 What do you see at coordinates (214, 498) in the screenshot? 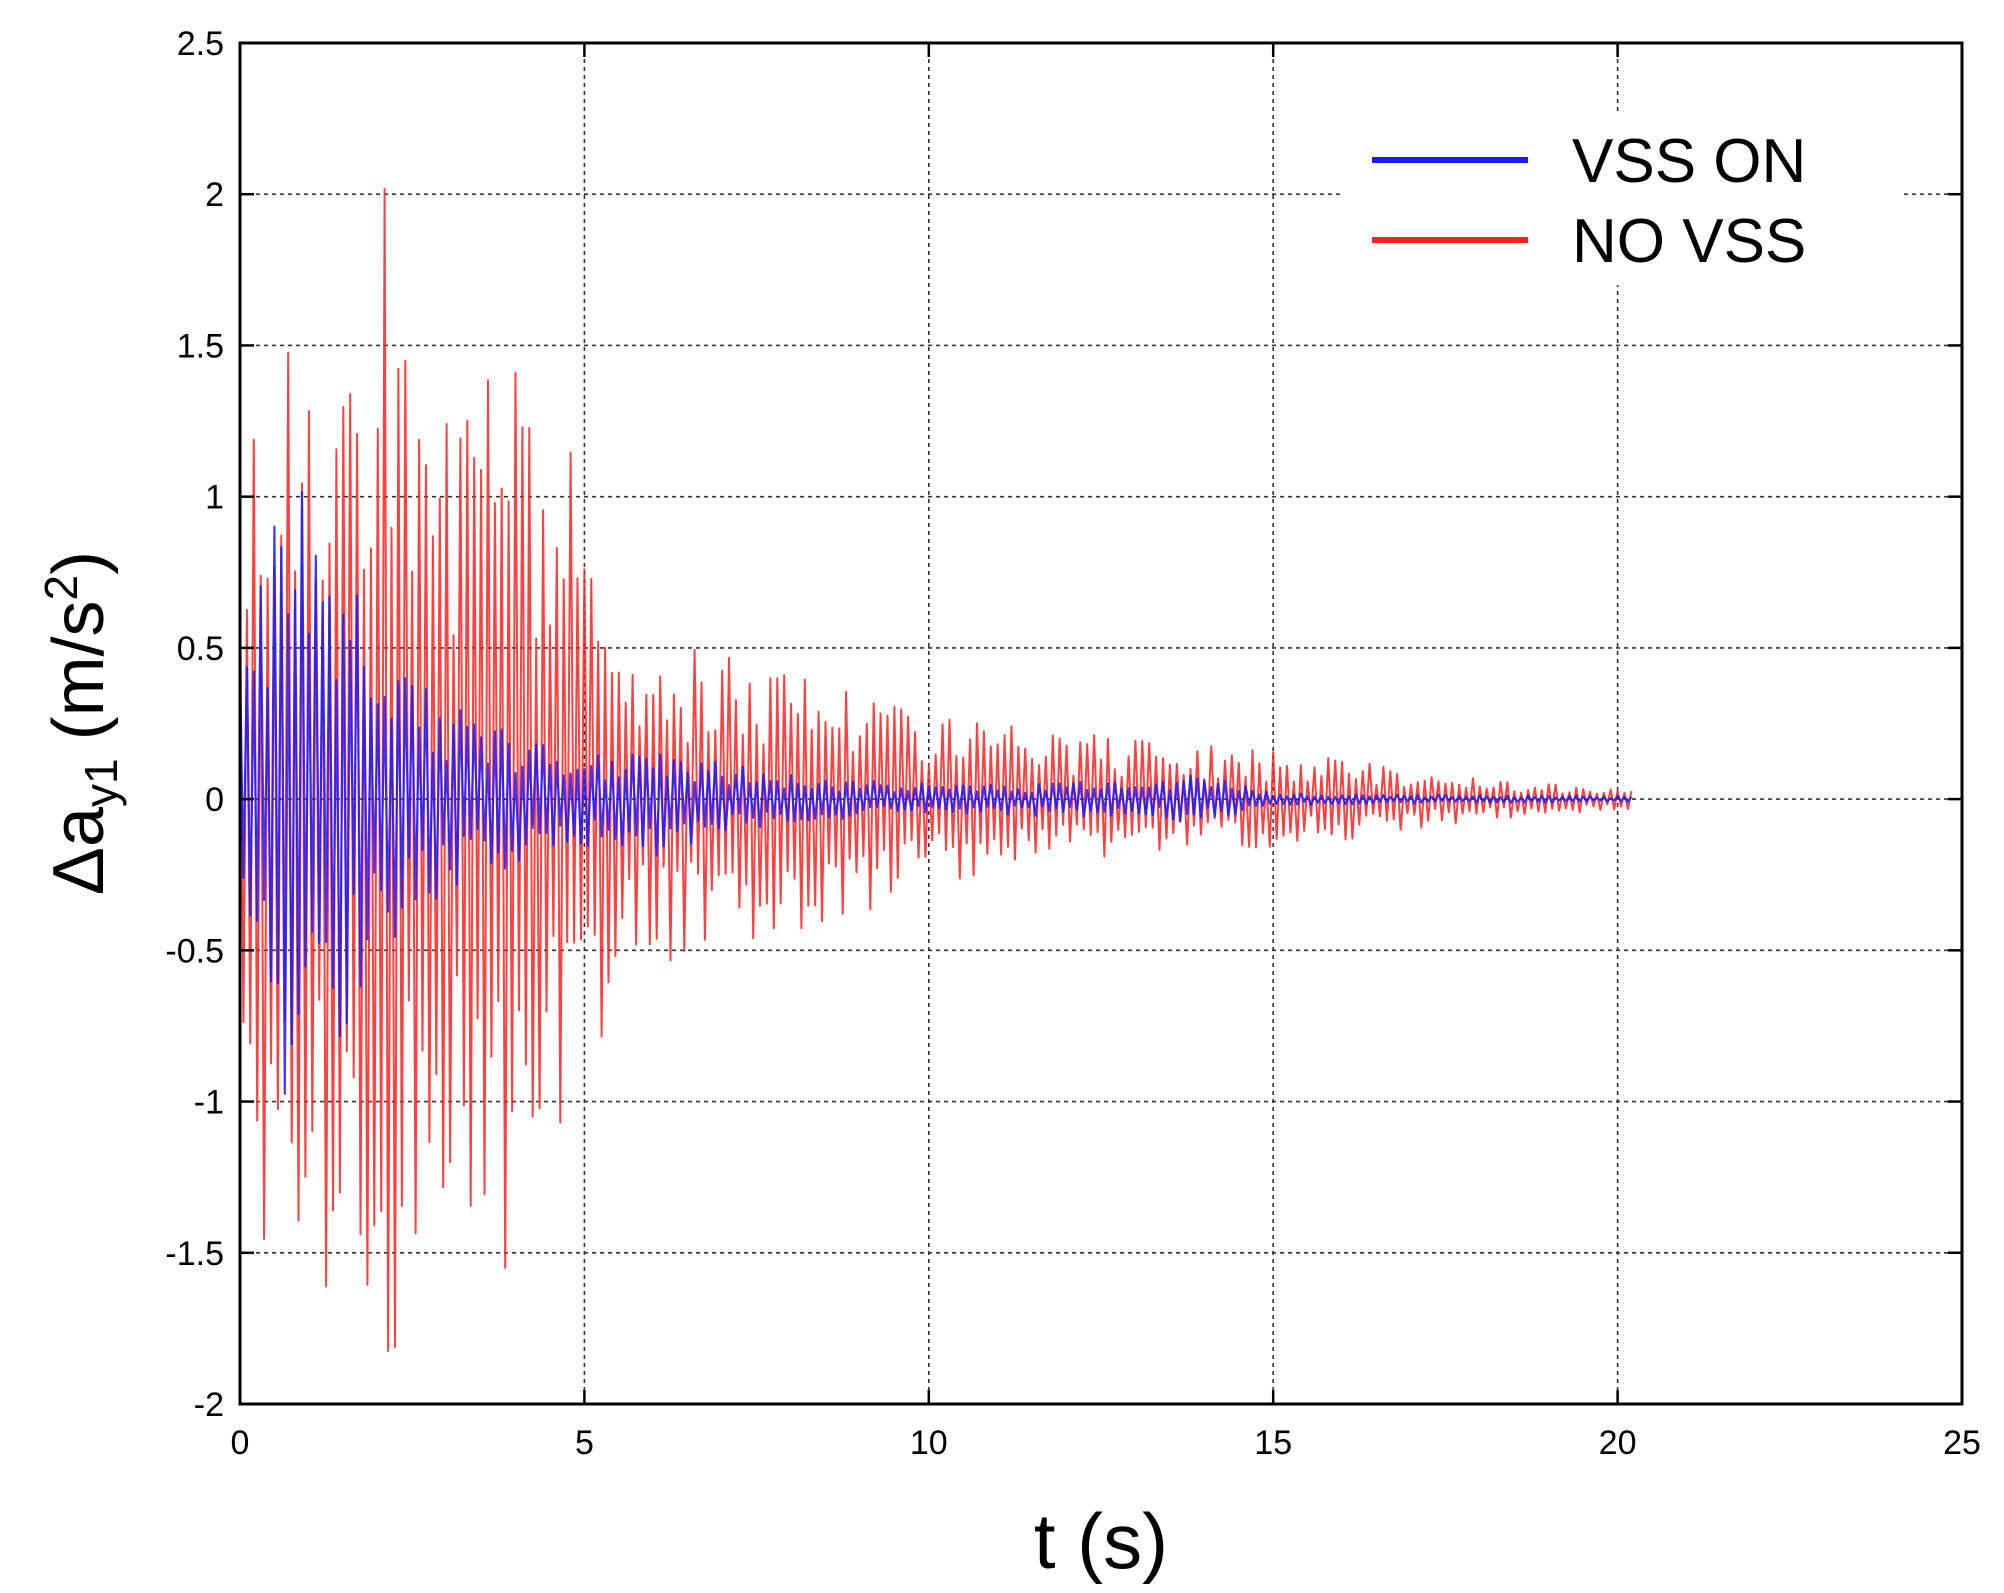
I see `y-tick-label: 1` at bounding box center [214, 498].